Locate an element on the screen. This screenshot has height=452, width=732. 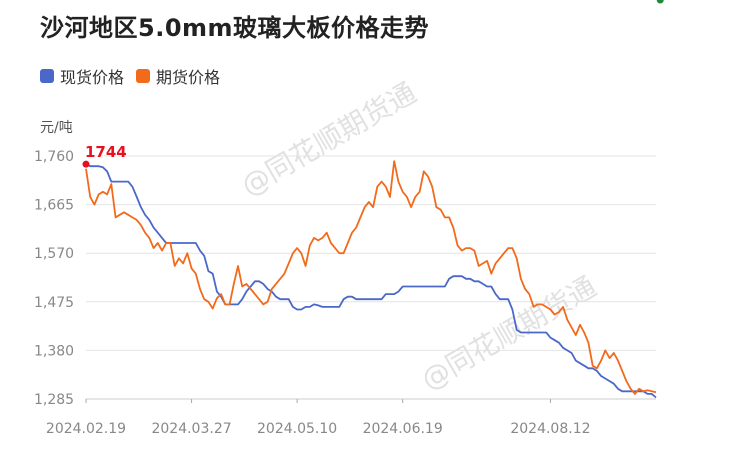
x-tick-label: 2024.03.27 is located at coordinates (191, 429).